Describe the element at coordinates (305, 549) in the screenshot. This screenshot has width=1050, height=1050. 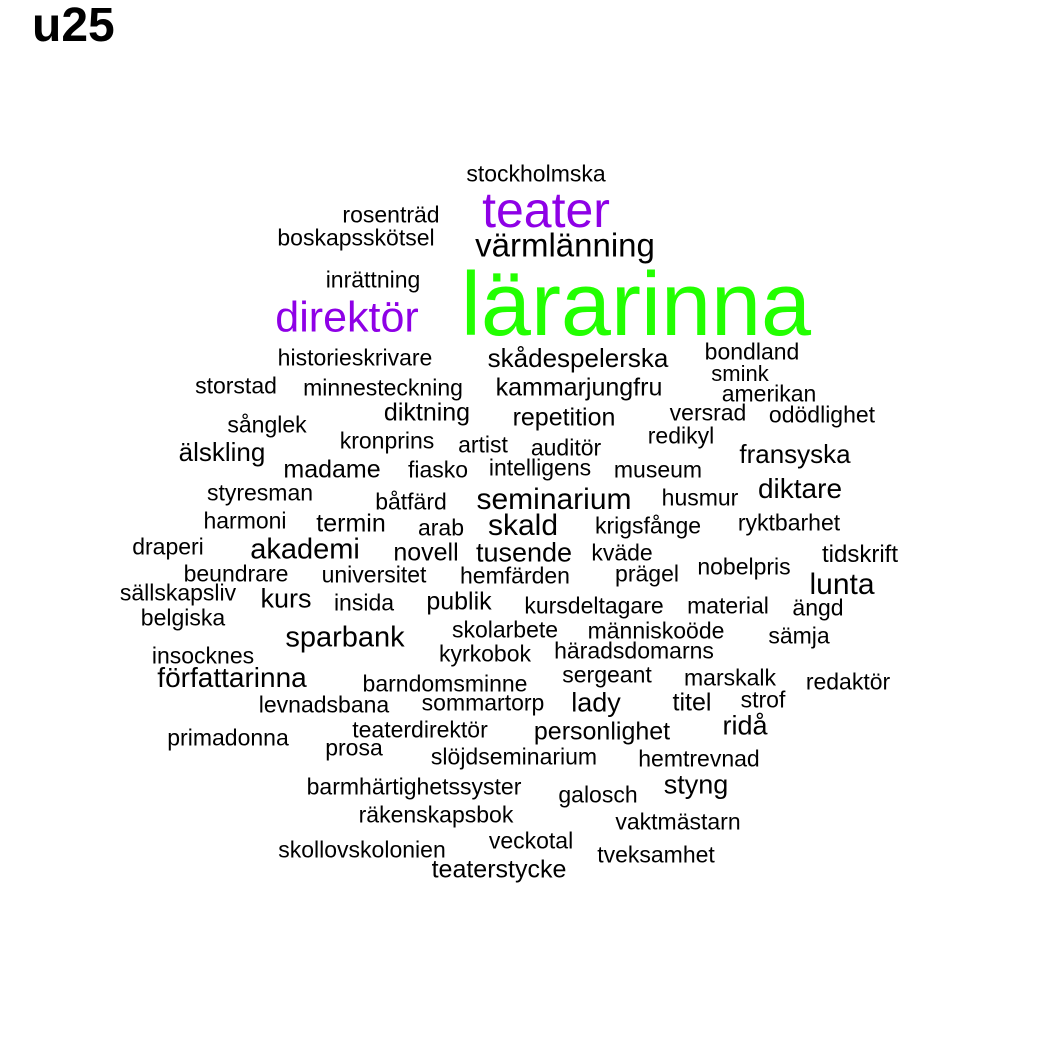
I see `cloud-word: akademi` at that location.